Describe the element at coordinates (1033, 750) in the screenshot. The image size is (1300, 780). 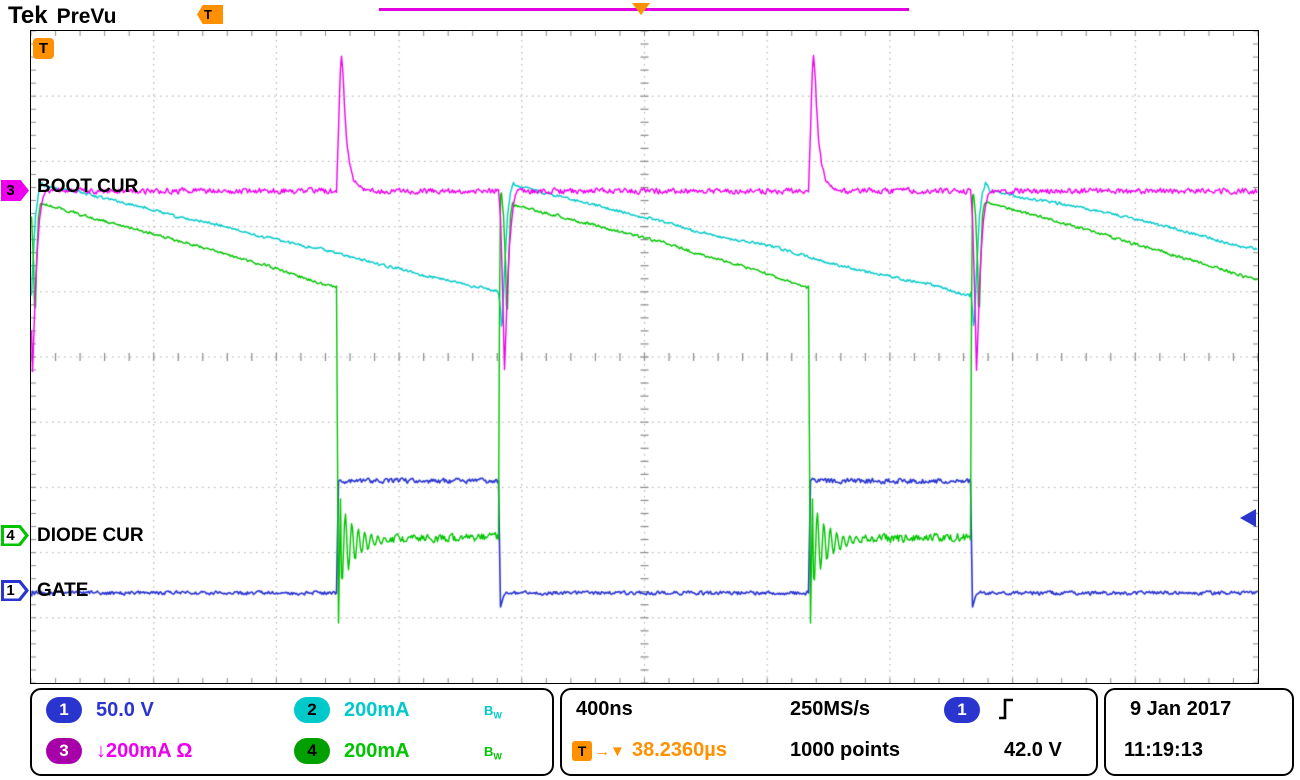
I see `trigger-level-readout: 42.0 V` at that location.